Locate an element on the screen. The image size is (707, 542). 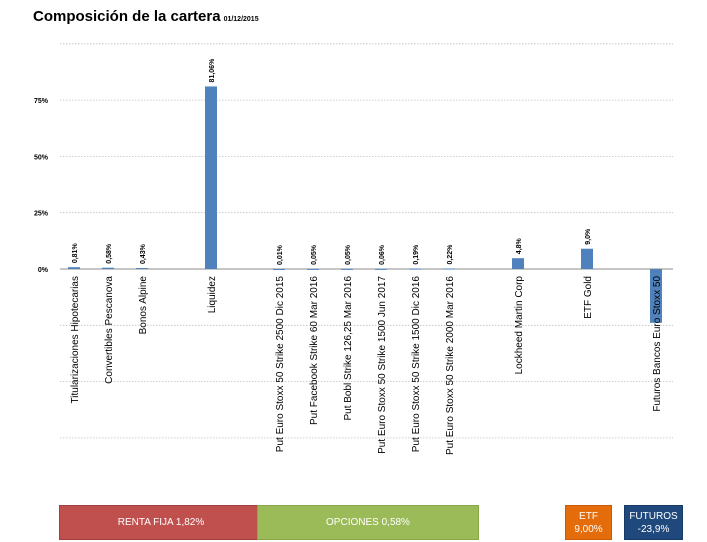
data-label: 0,22% is located at coordinates (450, 254).